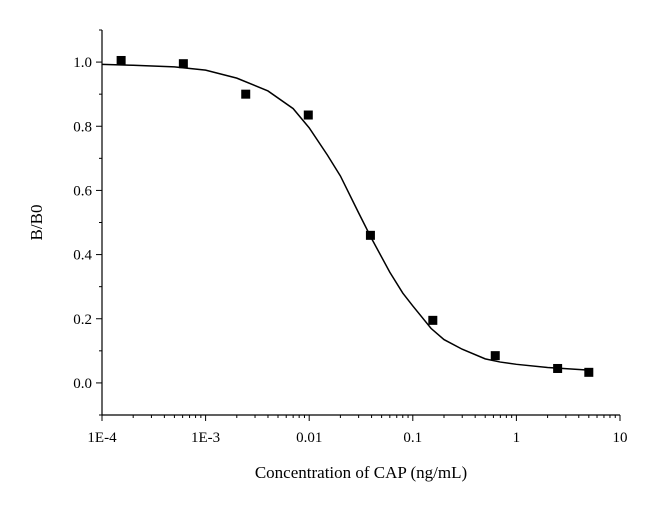 This screenshot has height=517, width=660. What do you see at coordinates (205, 438) in the screenshot?
I see `x-tick-label: 1E-3` at bounding box center [205, 438].